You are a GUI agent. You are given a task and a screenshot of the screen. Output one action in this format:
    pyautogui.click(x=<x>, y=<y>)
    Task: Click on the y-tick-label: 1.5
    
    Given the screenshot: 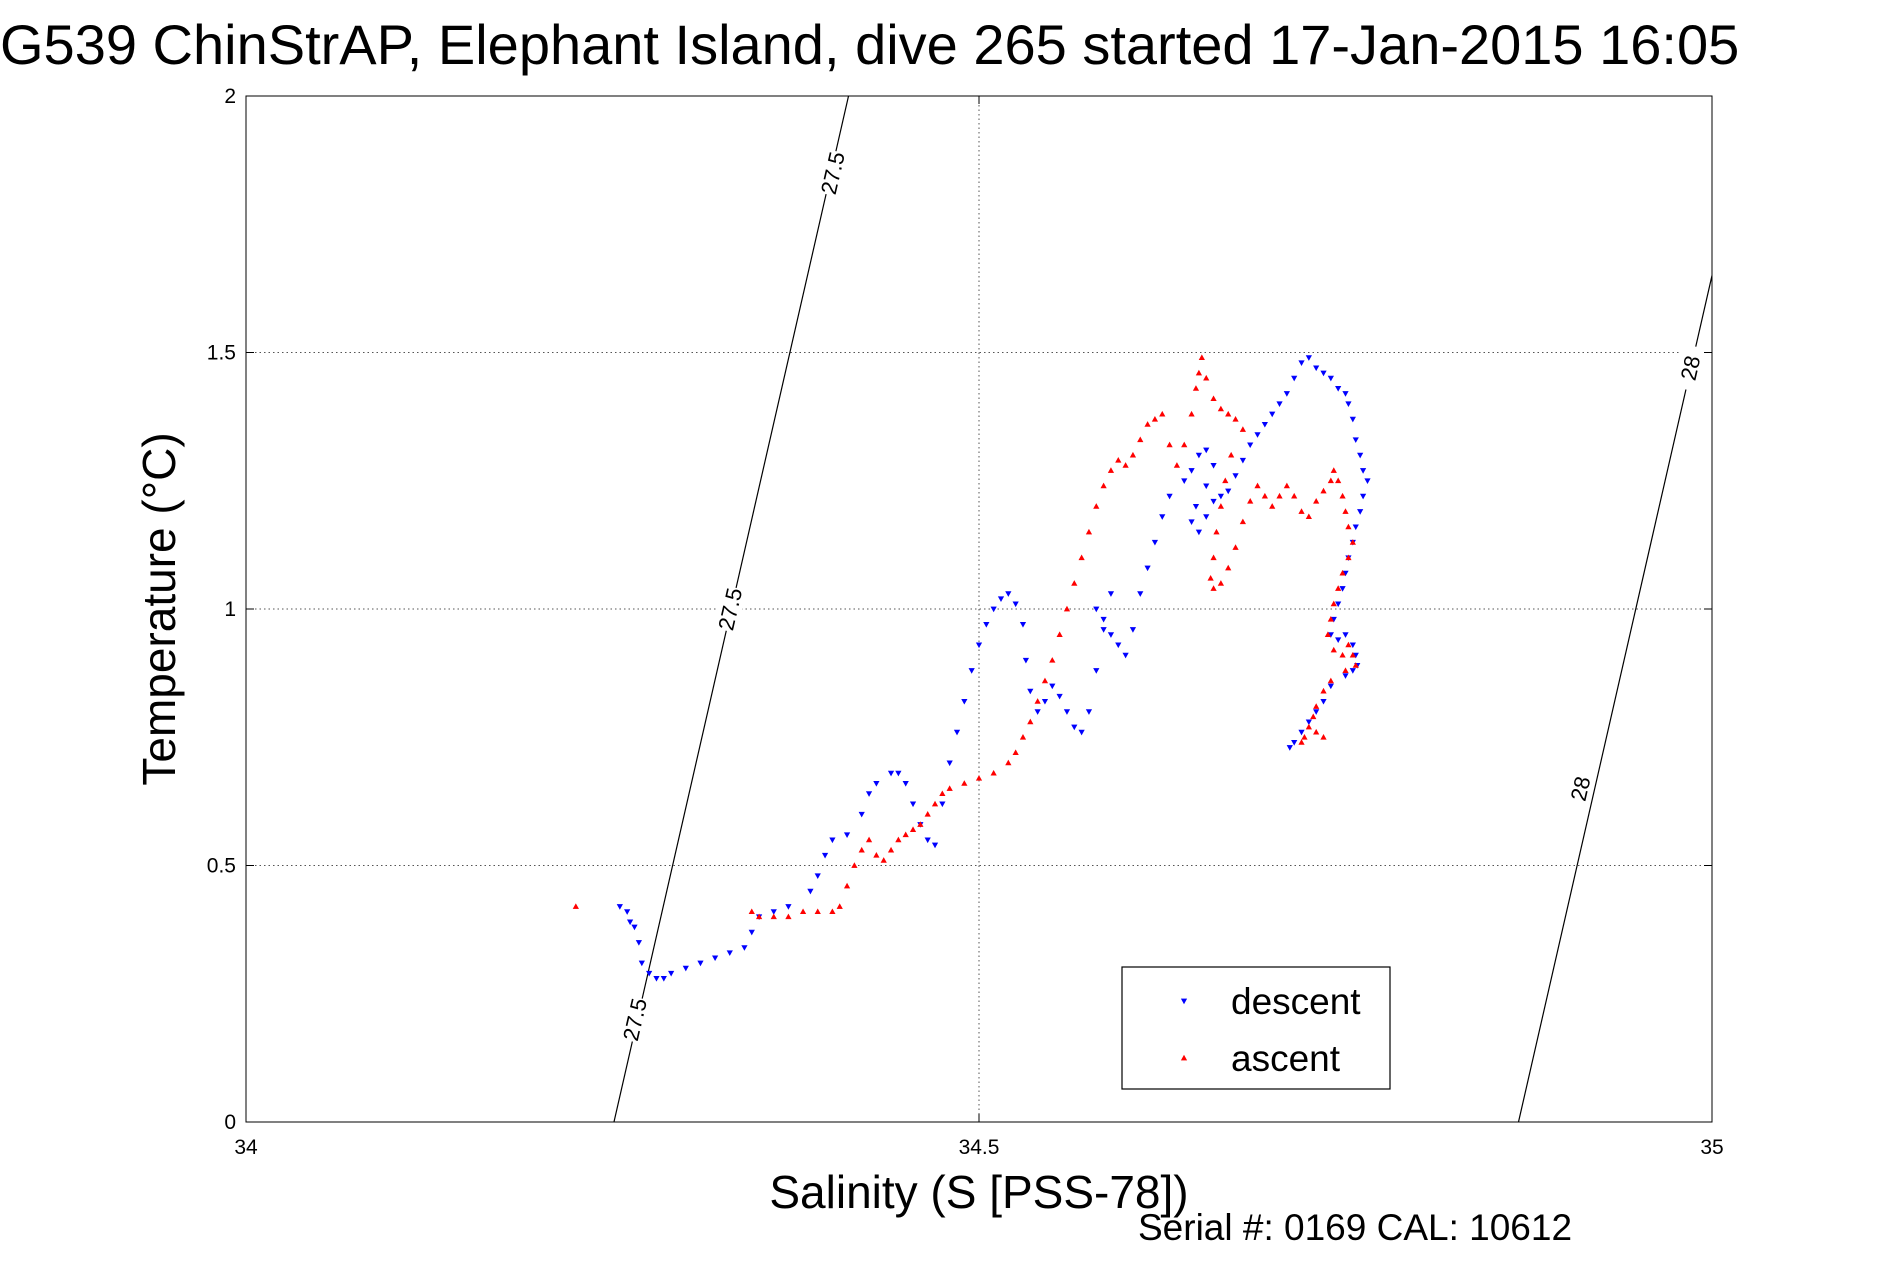 What is the action you would take?
    pyautogui.click(x=221, y=353)
    